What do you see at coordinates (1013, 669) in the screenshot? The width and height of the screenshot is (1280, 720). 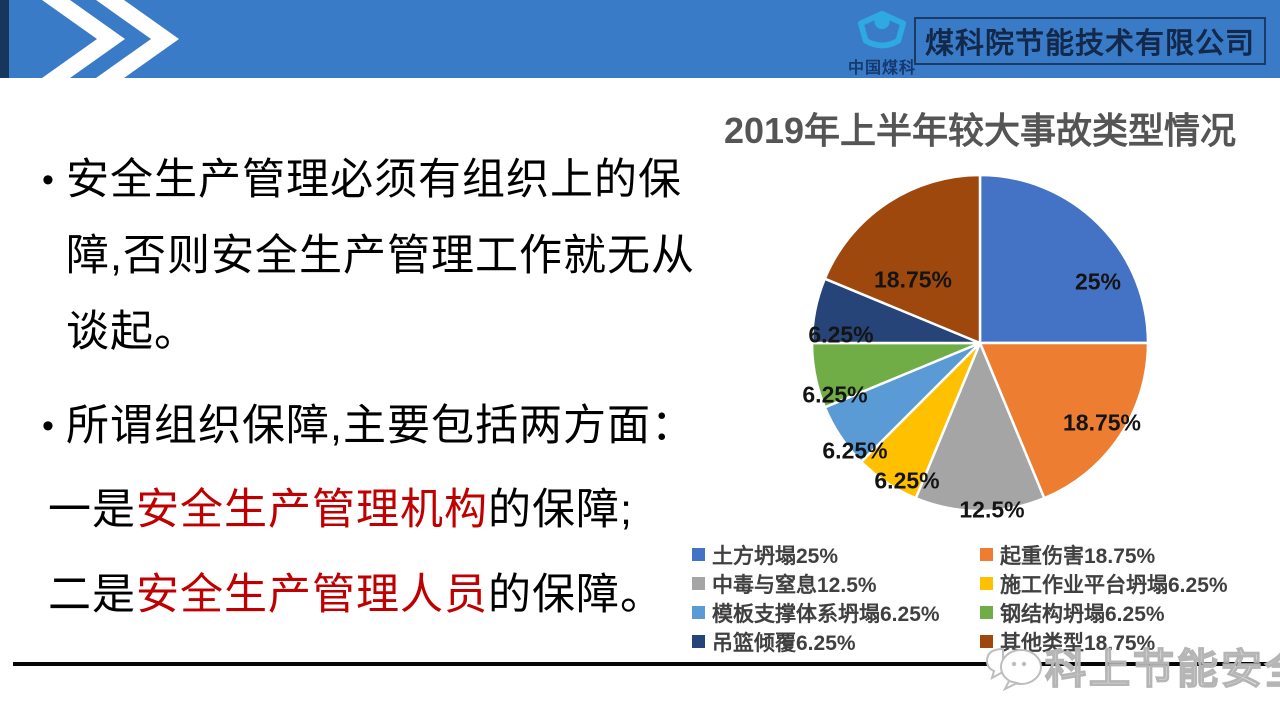 I see `chat-bubbles-icon` at bounding box center [1013, 669].